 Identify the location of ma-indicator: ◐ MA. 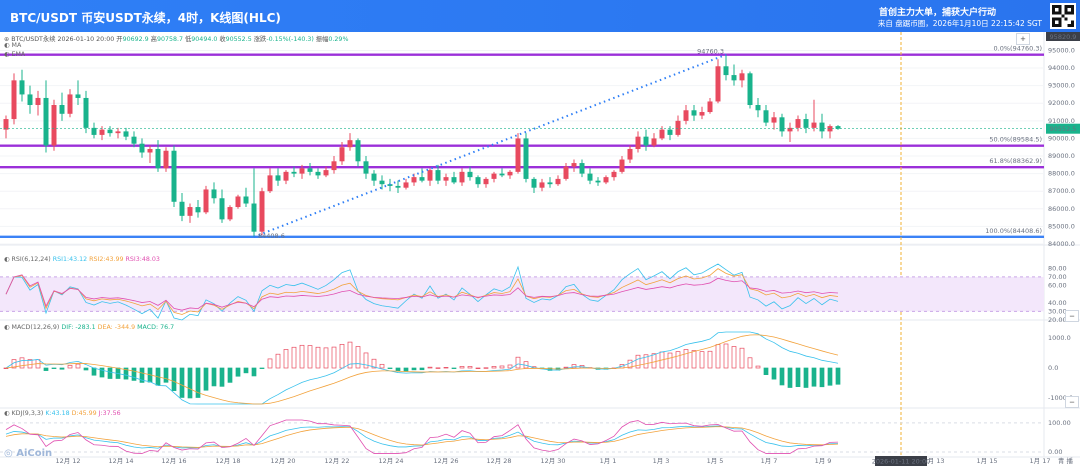
(12, 45).